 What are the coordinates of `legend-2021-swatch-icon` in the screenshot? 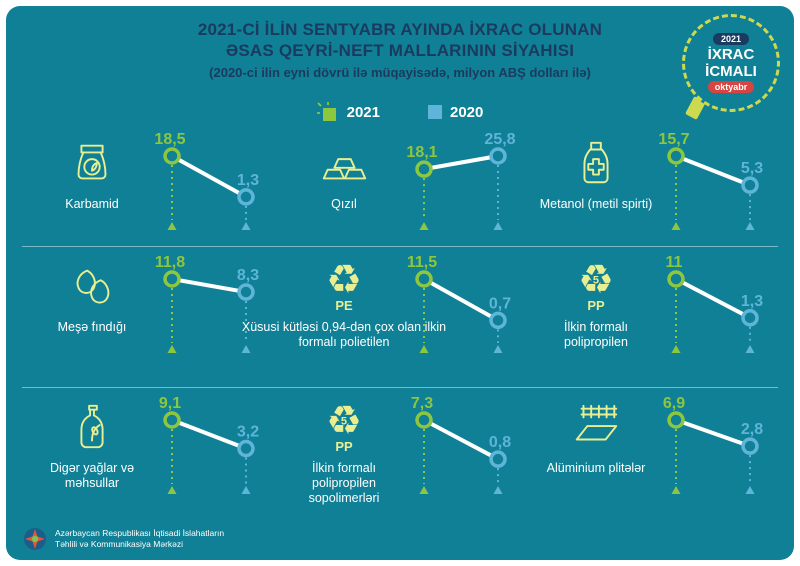 It's located at (326, 111).